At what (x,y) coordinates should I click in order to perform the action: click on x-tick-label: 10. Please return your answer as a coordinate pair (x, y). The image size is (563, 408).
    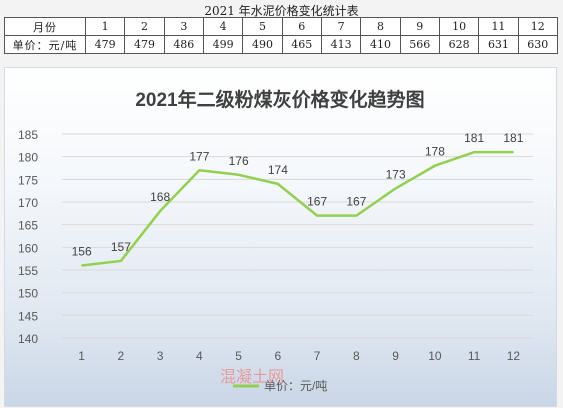
    Looking at the image, I should click on (435, 356).